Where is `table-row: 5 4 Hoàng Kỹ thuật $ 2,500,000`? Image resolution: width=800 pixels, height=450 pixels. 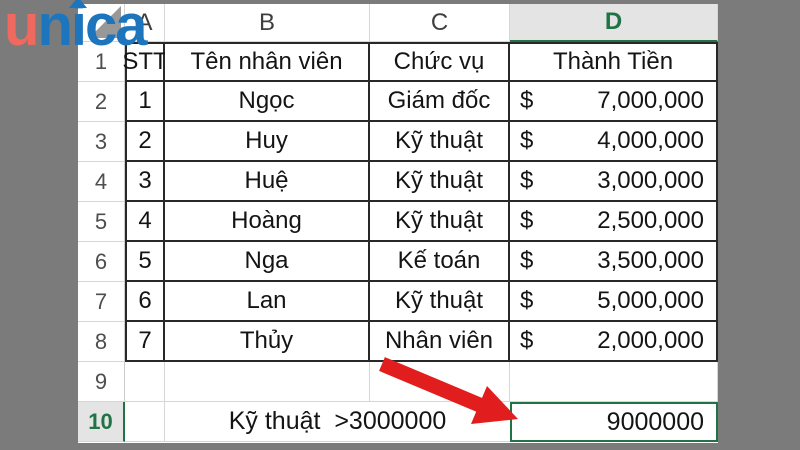
table-row: 5 4 Hoàng Kỹ thuật $ 2,500,000 is located at coordinates (398, 222).